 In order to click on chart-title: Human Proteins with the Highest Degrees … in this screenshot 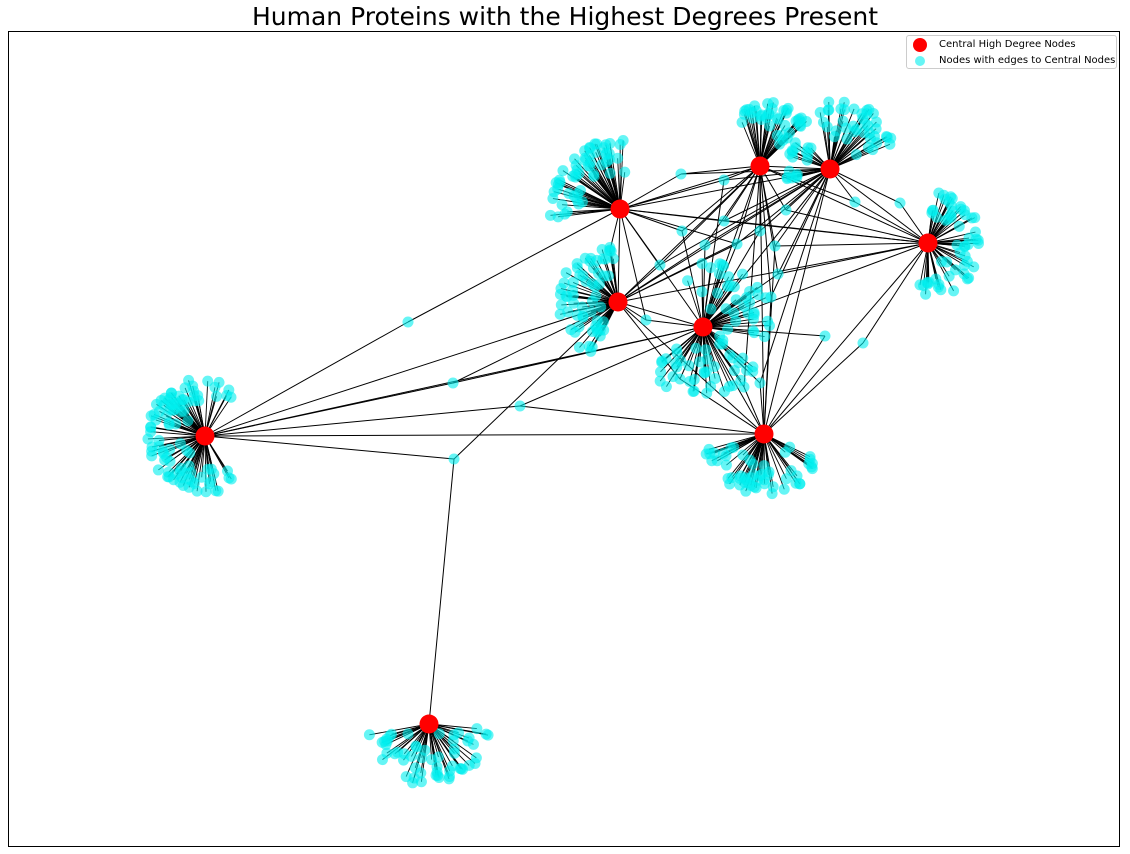, I will do `click(565, 16)`.